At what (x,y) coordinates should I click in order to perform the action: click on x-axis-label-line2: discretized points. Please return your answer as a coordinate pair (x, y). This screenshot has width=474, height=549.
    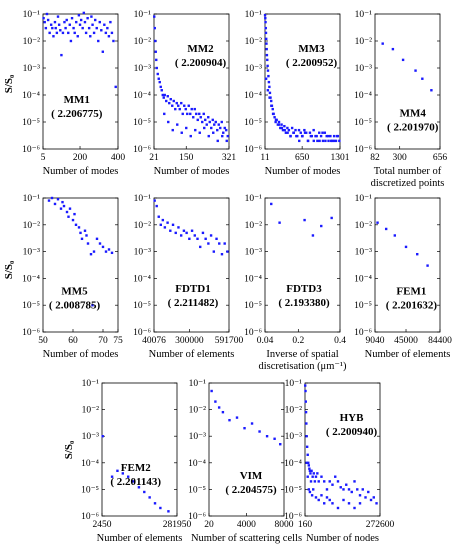
    Looking at the image, I should click on (408, 183).